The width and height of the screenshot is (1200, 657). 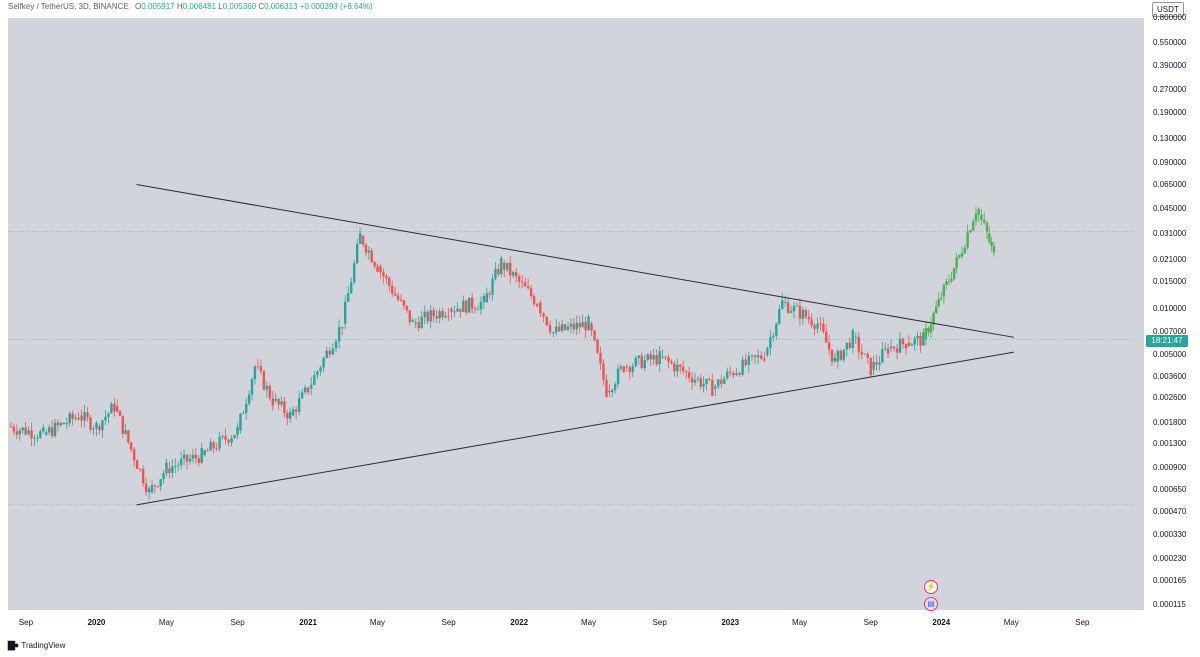 What do you see at coordinates (36, 645) in the screenshot?
I see `branding: ▇● TradingView` at bounding box center [36, 645].